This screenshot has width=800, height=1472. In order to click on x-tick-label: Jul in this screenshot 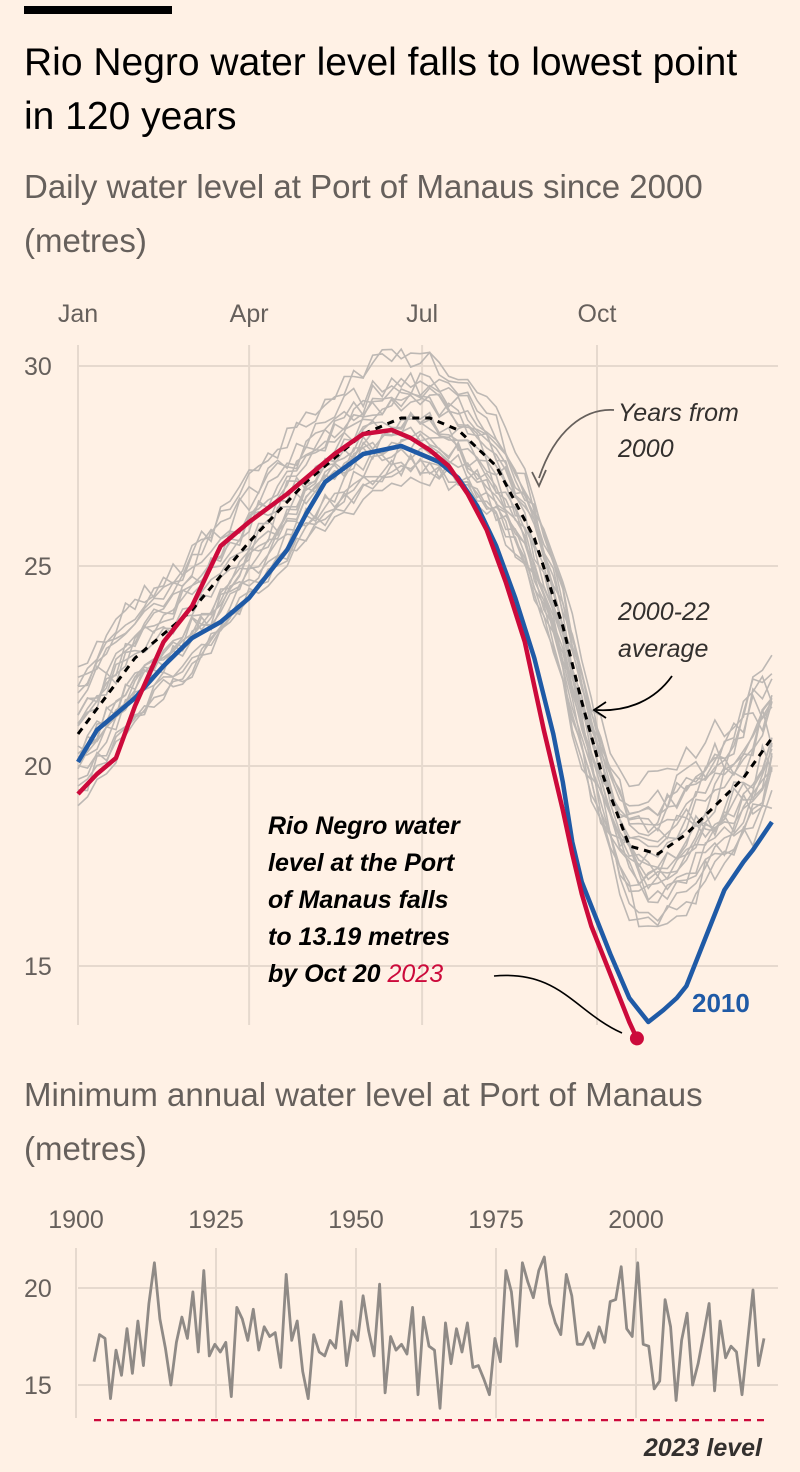, I will do `click(422, 314)`.